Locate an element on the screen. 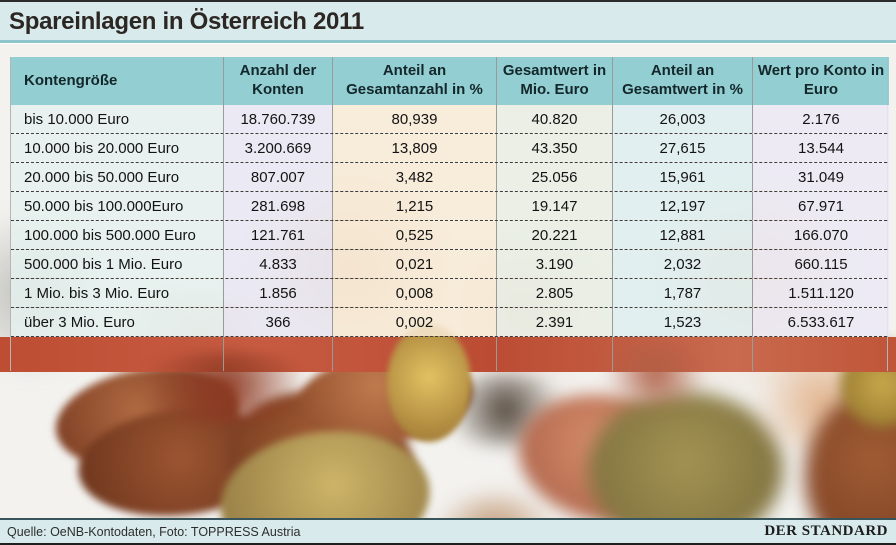 Image resolution: width=896 pixels, height=545 pixels. cell-value: 18.760.739 is located at coordinates (278, 119).